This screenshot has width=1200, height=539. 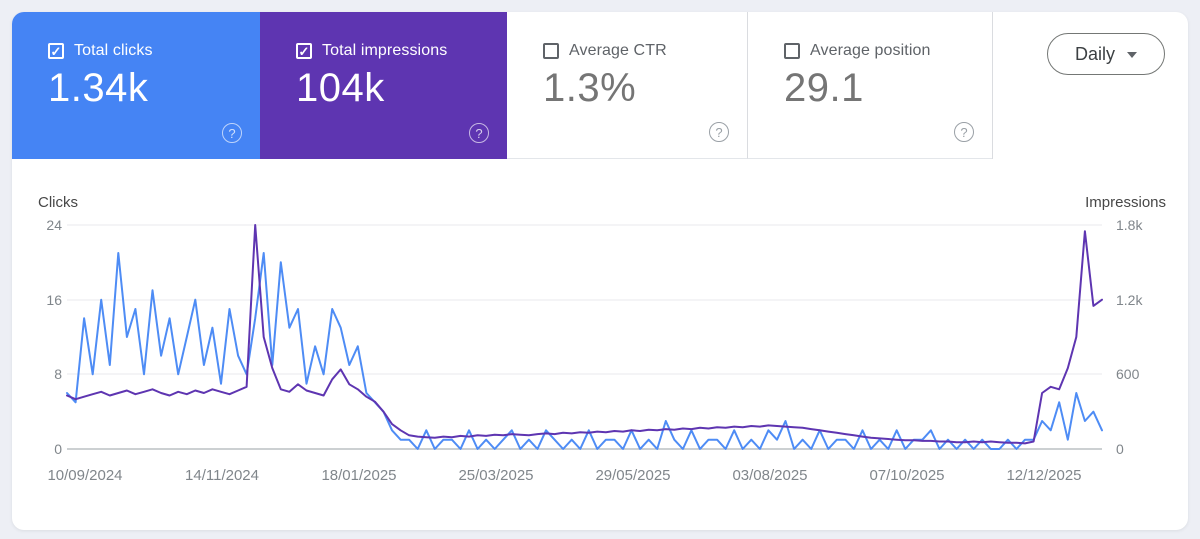 What do you see at coordinates (870, 50) in the screenshot?
I see `card-label: Average position` at bounding box center [870, 50].